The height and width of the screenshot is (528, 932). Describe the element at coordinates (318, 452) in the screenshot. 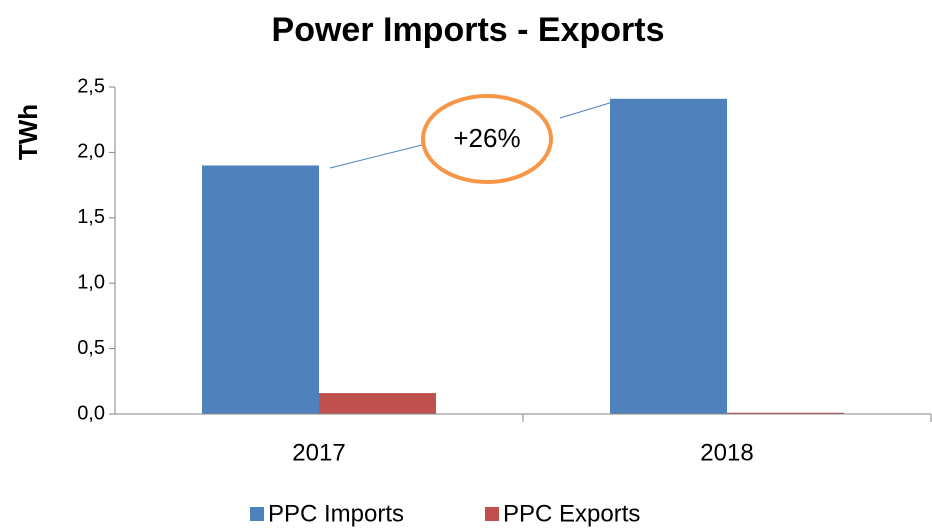

I see `x-tick-label: 2017` at that location.